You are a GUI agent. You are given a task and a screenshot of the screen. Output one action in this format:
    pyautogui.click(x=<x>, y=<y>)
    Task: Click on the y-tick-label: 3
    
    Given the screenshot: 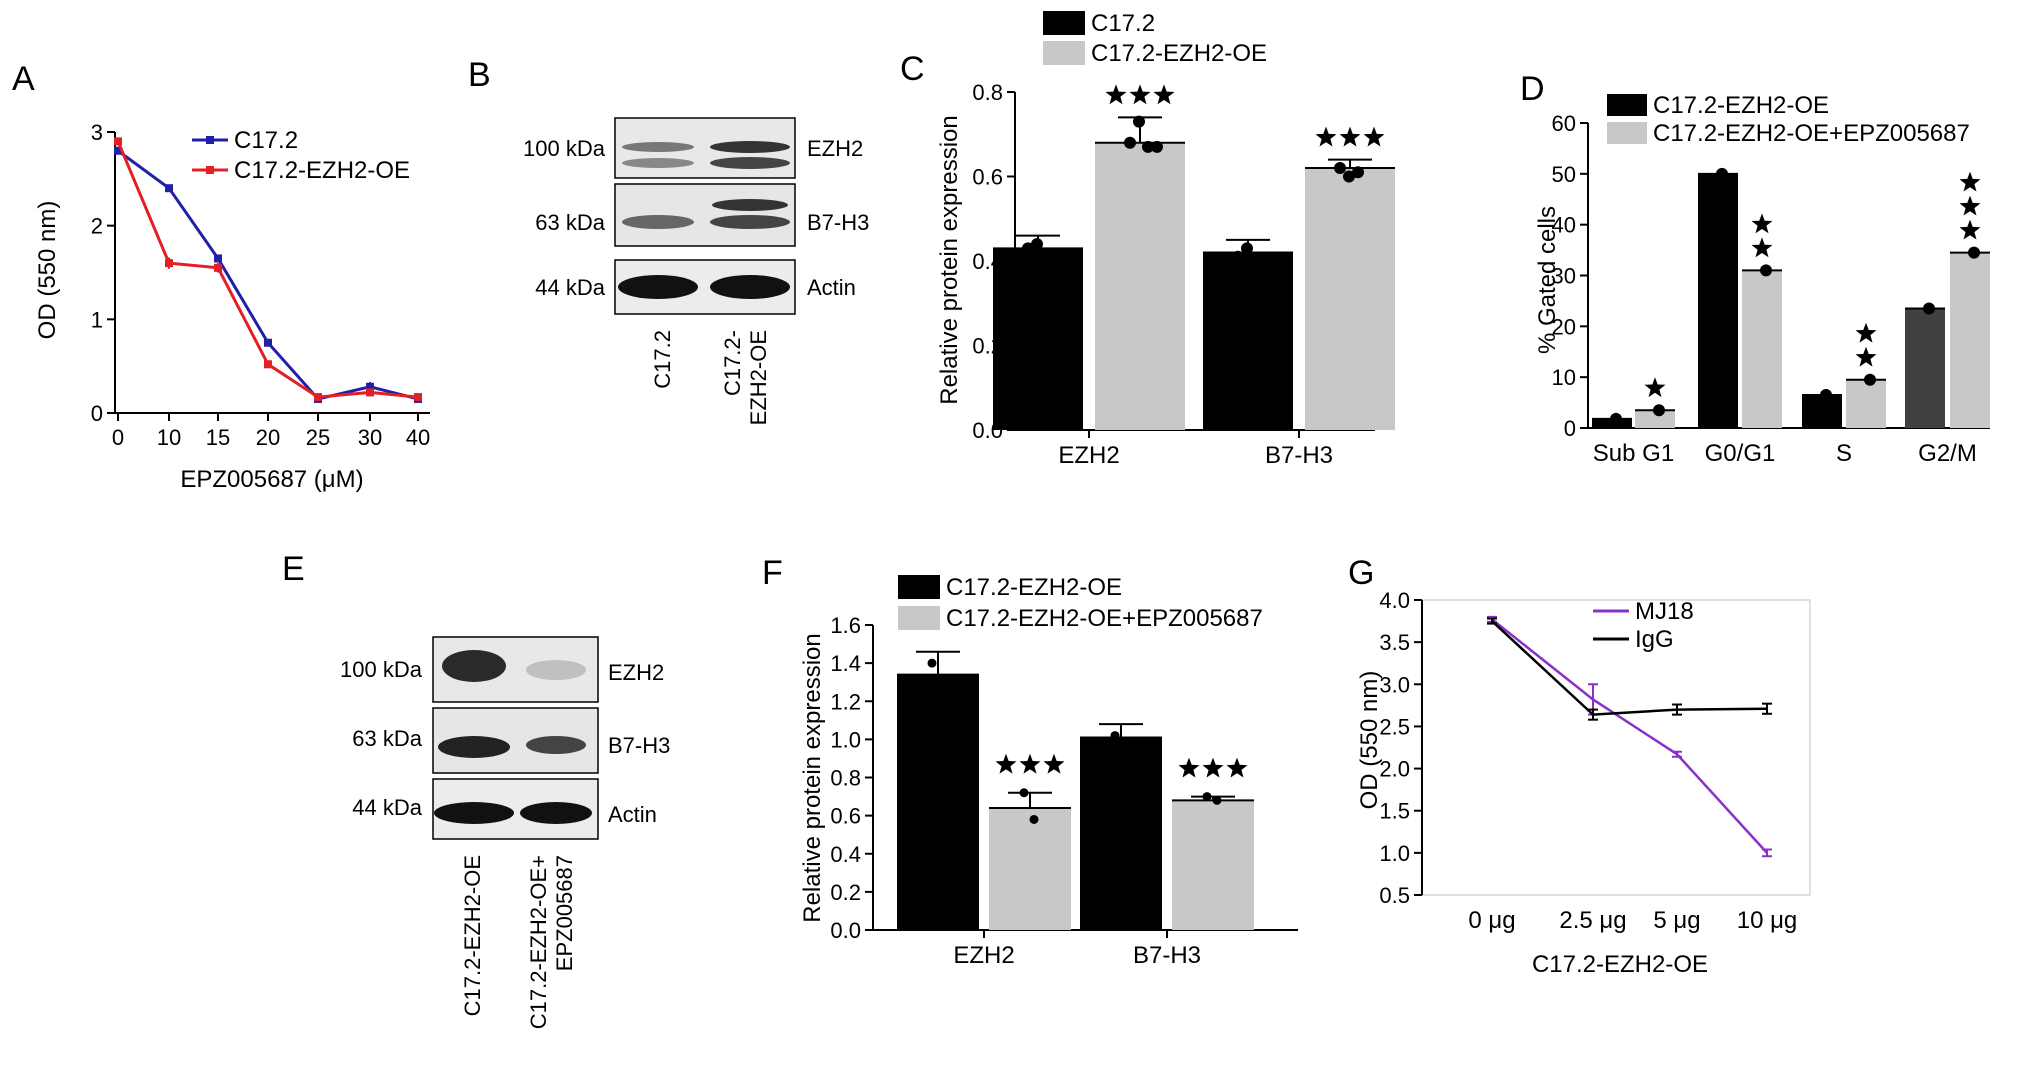 What is the action you would take?
    pyautogui.click(x=97, y=132)
    